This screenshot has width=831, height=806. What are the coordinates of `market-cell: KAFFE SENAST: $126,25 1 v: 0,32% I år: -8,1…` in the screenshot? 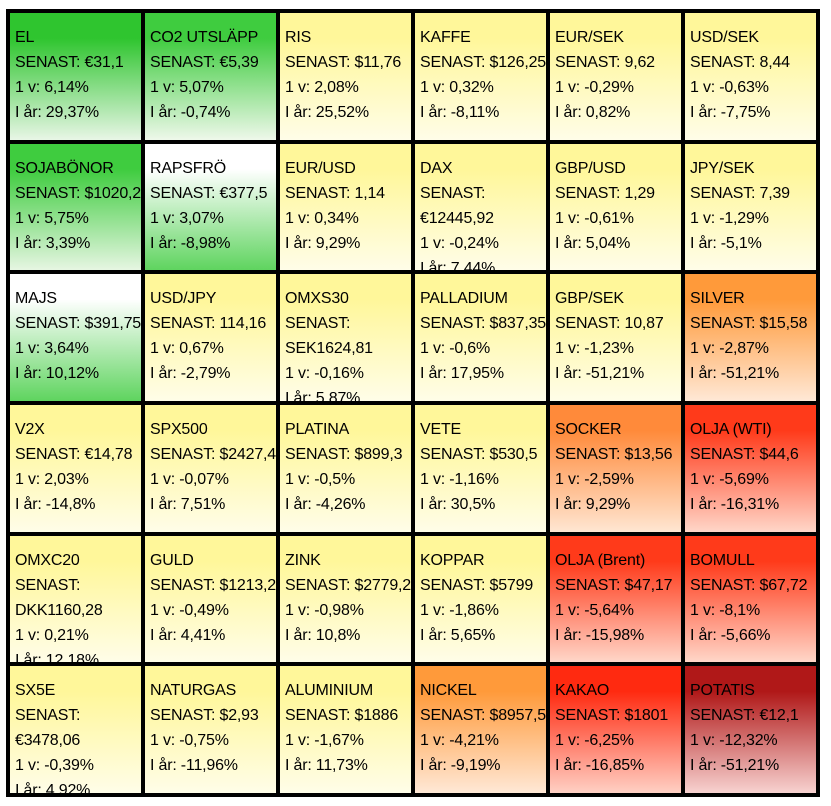 It's located at (480, 76).